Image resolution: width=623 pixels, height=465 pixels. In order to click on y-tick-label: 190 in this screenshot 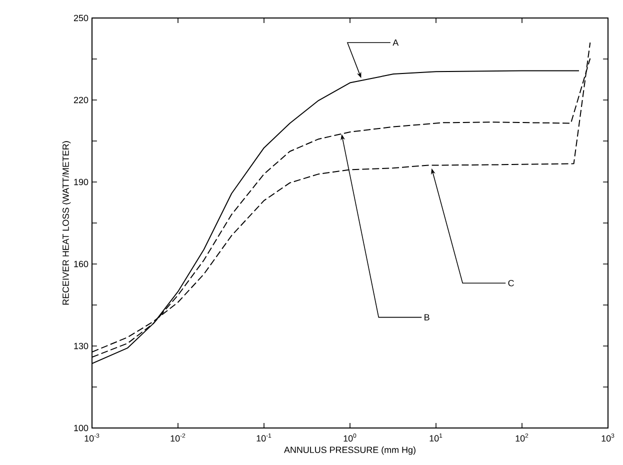, I will do `click(81, 182)`.